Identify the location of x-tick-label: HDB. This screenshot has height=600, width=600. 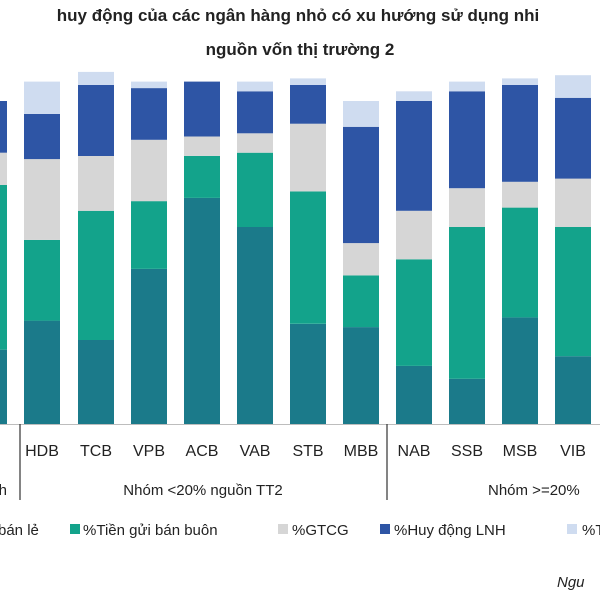
(42, 451).